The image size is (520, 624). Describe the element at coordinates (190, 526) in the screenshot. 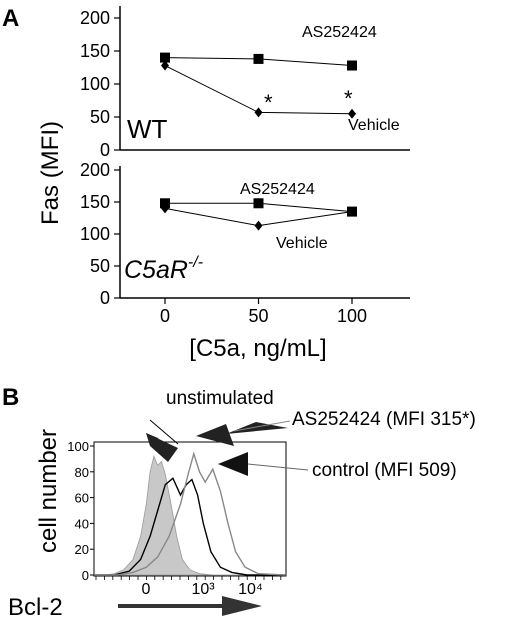

I see `as252424-histogram` at that location.